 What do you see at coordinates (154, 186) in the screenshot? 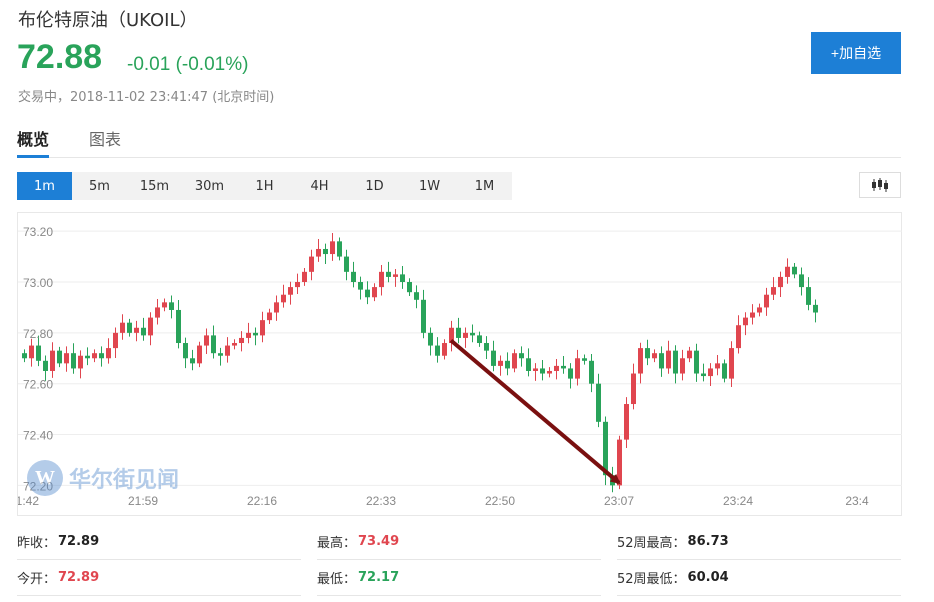
I see `period-15m: 15m` at bounding box center [154, 186].